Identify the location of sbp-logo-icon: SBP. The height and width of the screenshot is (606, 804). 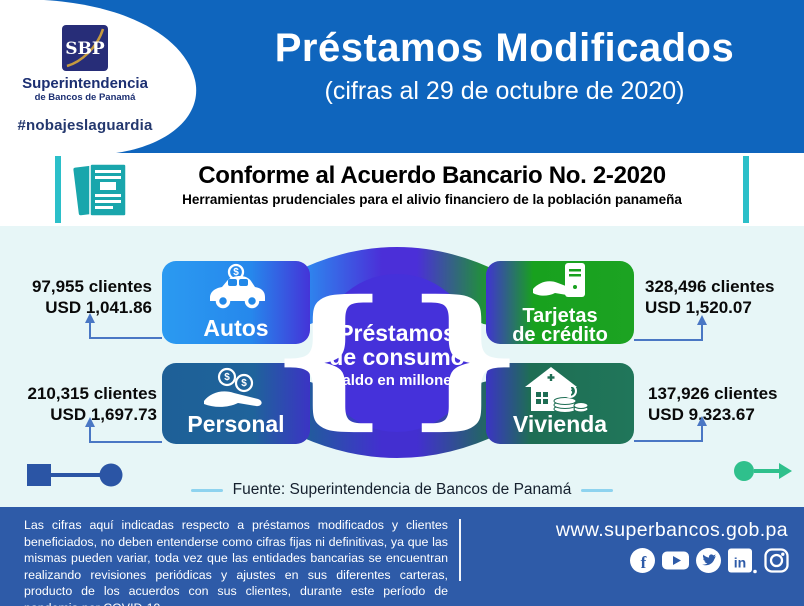
(85, 48).